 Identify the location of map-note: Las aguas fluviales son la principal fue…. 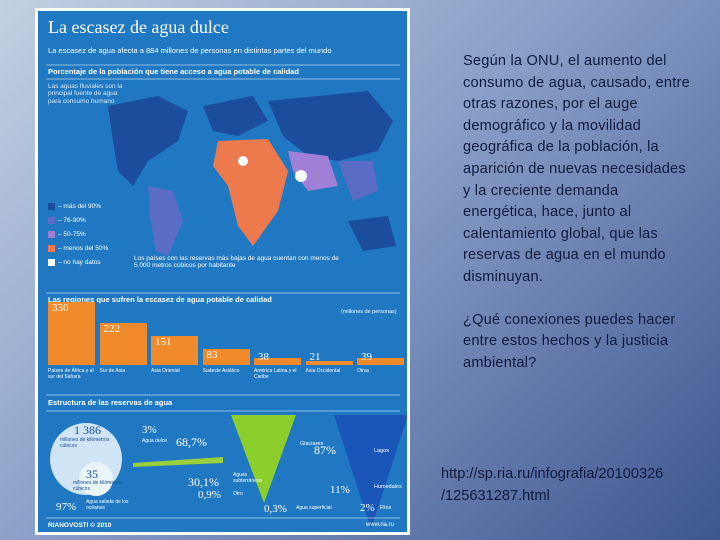
(85, 94).